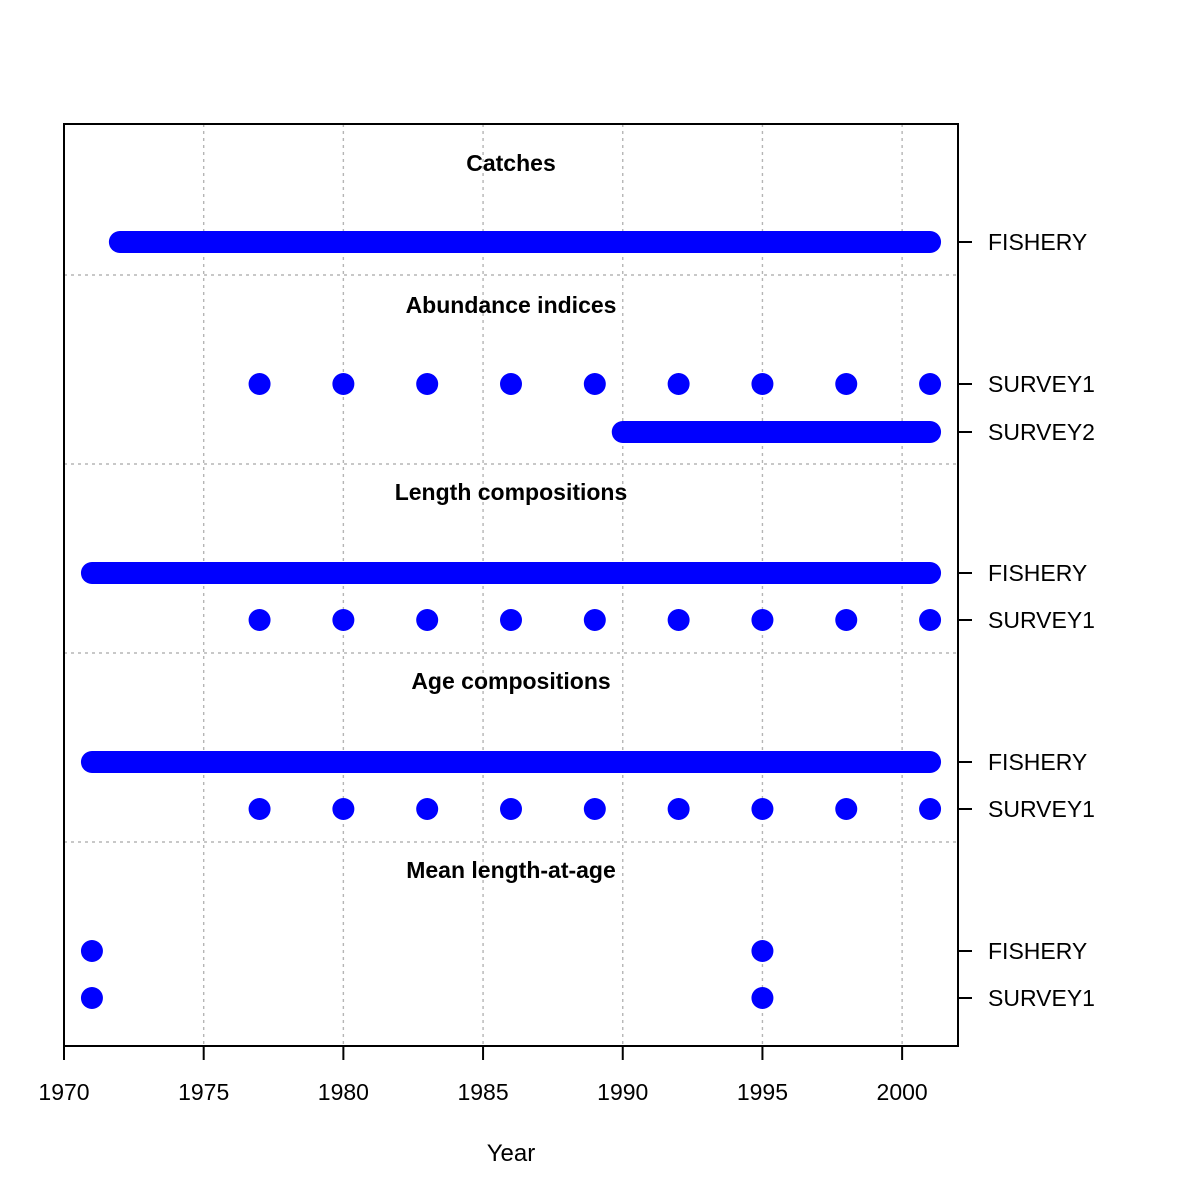  Describe the element at coordinates (511, 305) in the screenshot. I see `group-title: Abundance indices` at that location.